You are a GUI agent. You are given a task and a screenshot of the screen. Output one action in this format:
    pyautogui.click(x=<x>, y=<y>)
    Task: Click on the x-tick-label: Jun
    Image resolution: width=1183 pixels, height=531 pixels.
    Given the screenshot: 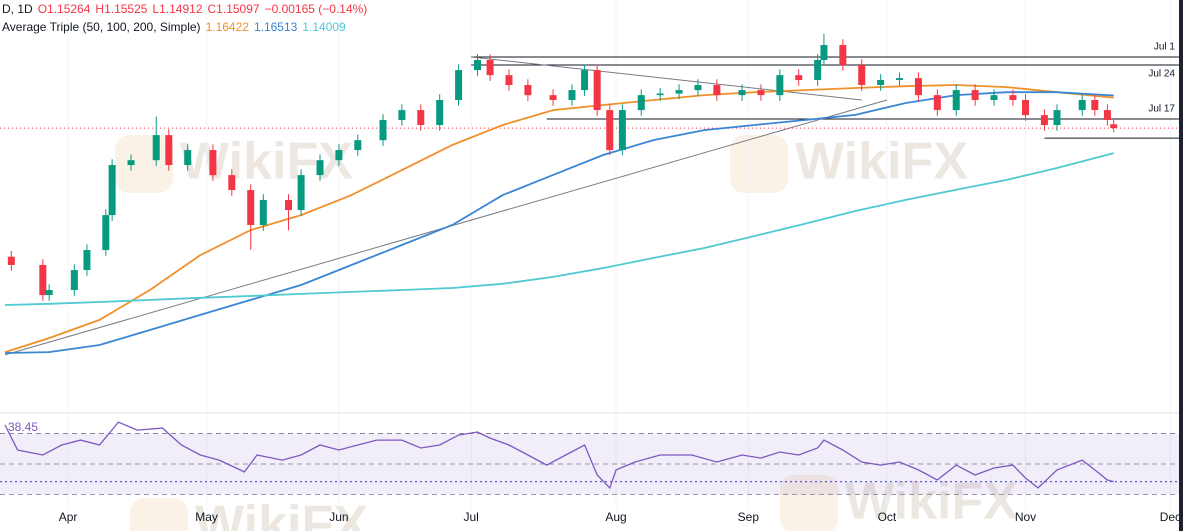 What is the action you would take?
    pyautogui.click(x=338, y=517)
    